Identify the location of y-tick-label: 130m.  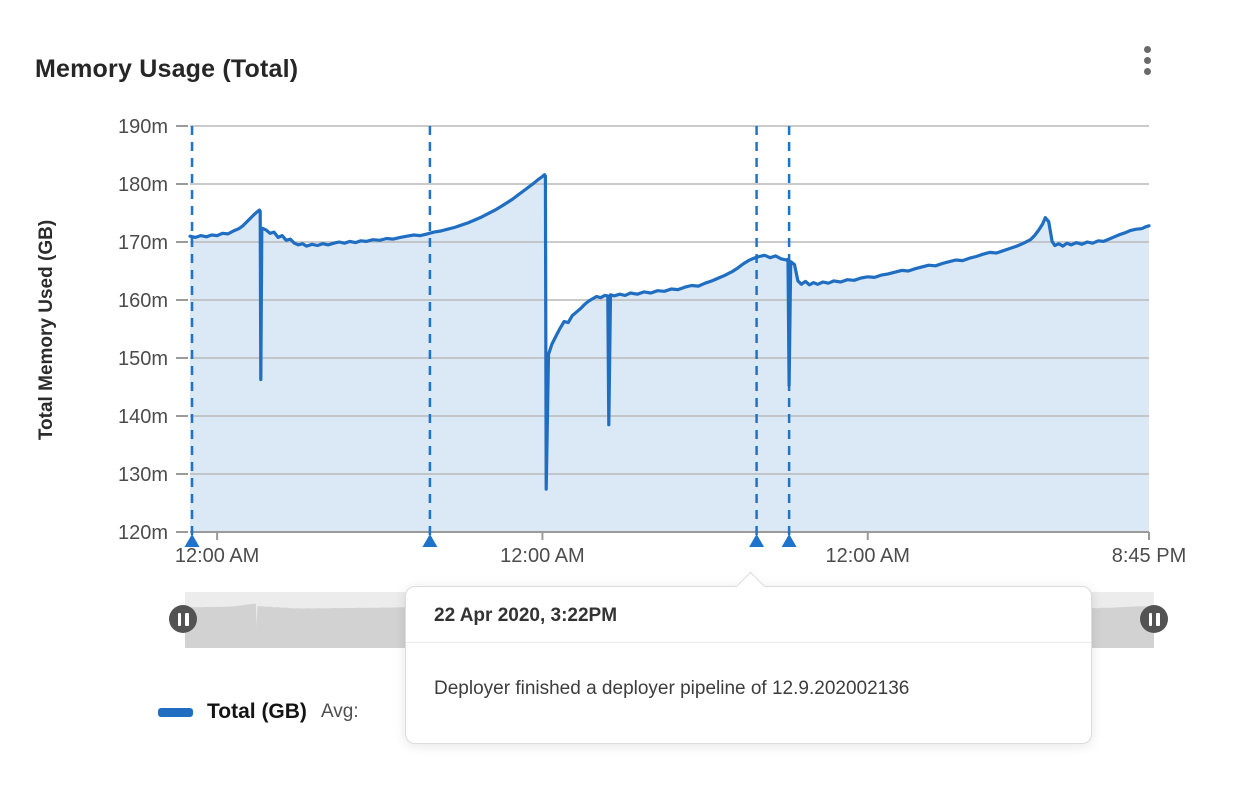
(143, 475).